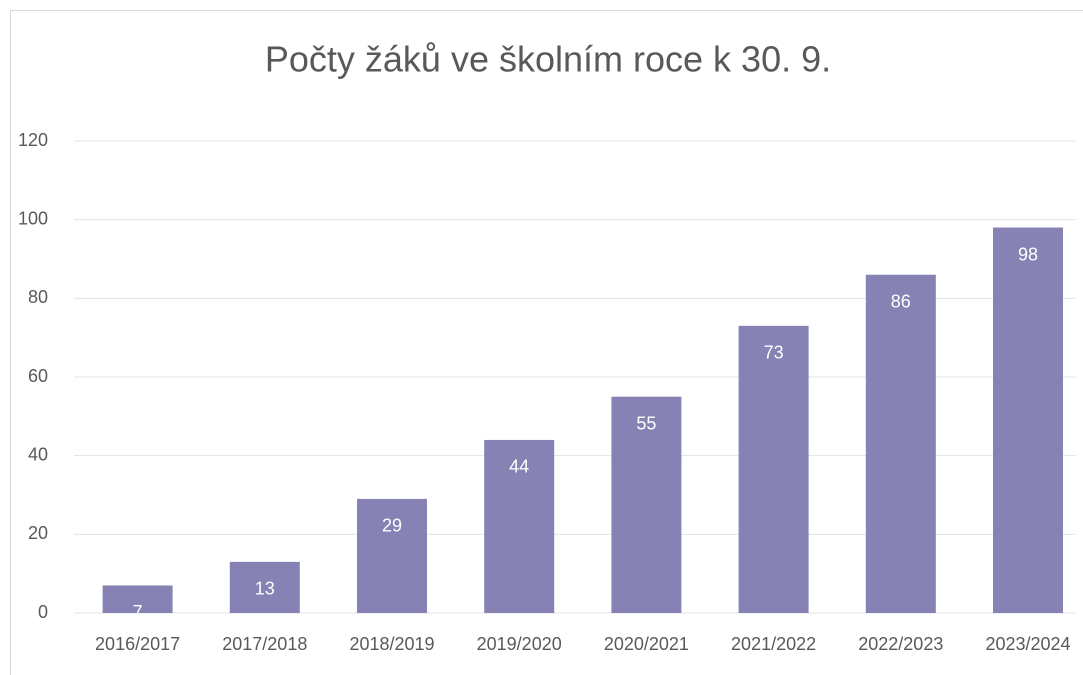 The width and height of the screenshot is (1083, 675). What do you see at coordinates (646, 644) in the screenshot?
I see `x-tick-label: 2020/2021` at bounding box center [646, 644].